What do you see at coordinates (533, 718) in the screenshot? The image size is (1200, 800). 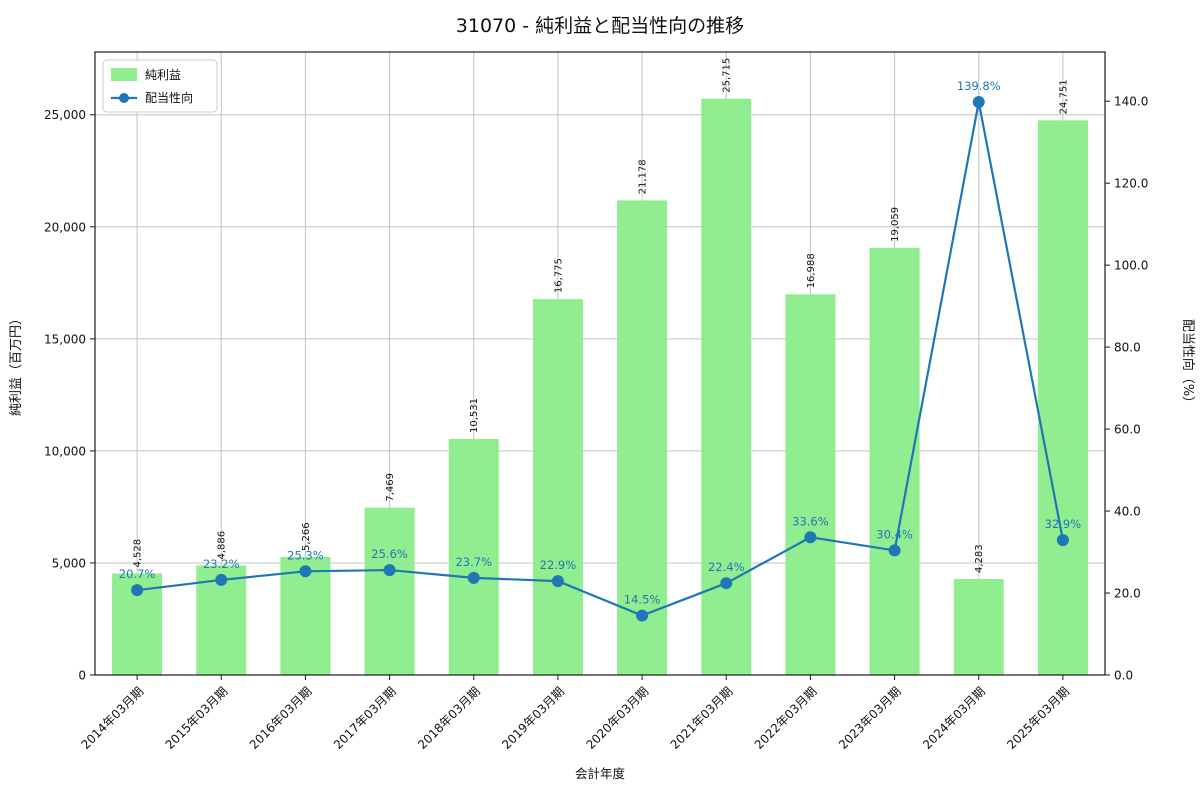 I see `x-tick-label: 2019年03月期` at bounding box center [533, 718].